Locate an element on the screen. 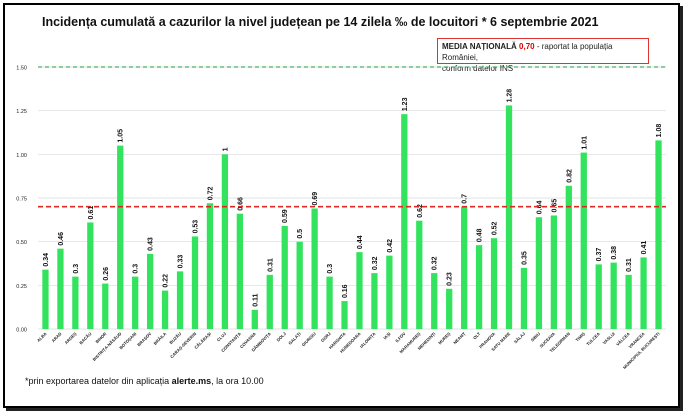 This screenshot has height=411, width=683. x-tick-label: ARAD is located at coordinates (57, 337).